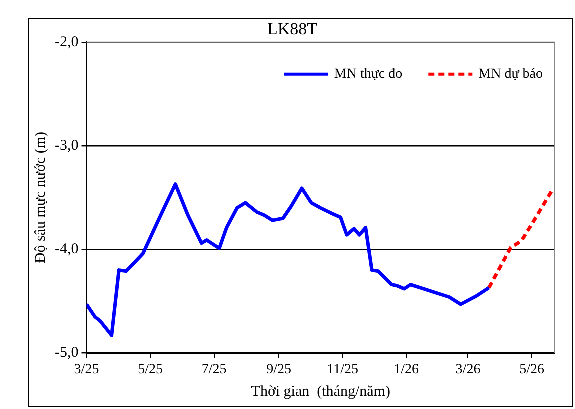 The width and height of the screenshot is (575, 409). Describe the element at coordinates (320, 392) in the screenshot. I see `x-axis-title: Thời gian (tháng/năm)` at that location.